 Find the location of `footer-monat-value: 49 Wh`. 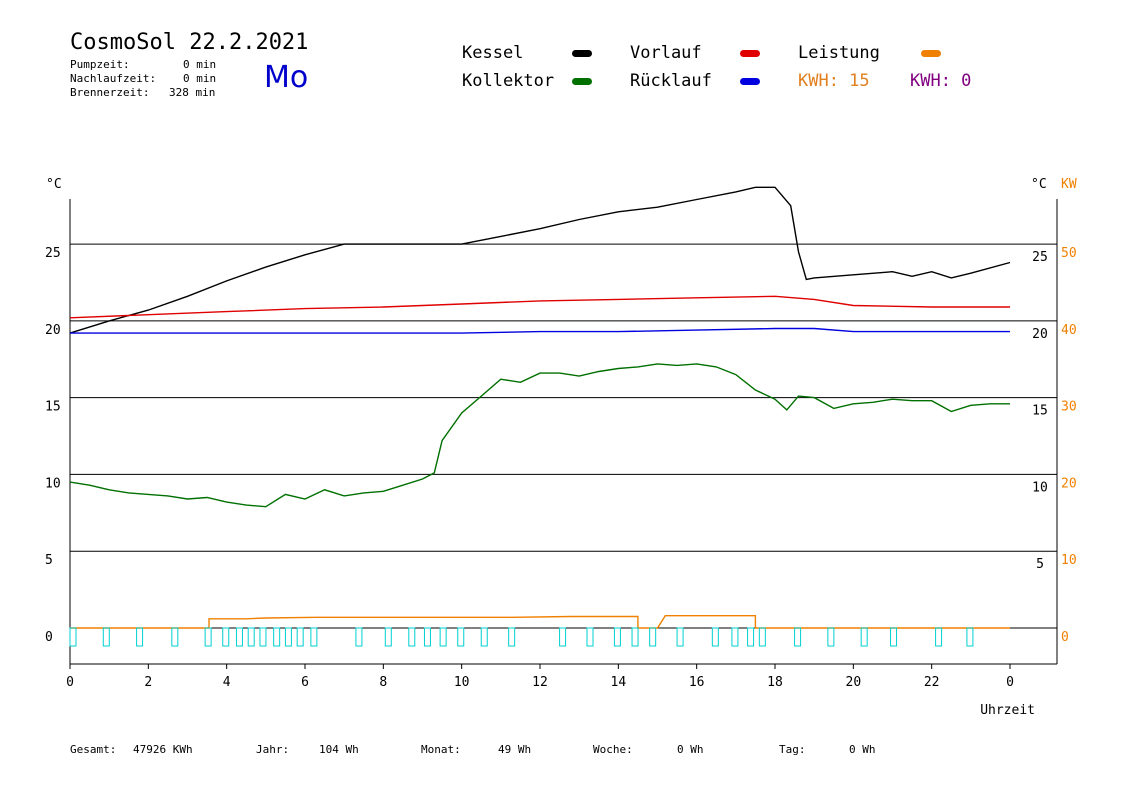

footer-monat-value: 49 Wh is located at coordinates (515, 749).